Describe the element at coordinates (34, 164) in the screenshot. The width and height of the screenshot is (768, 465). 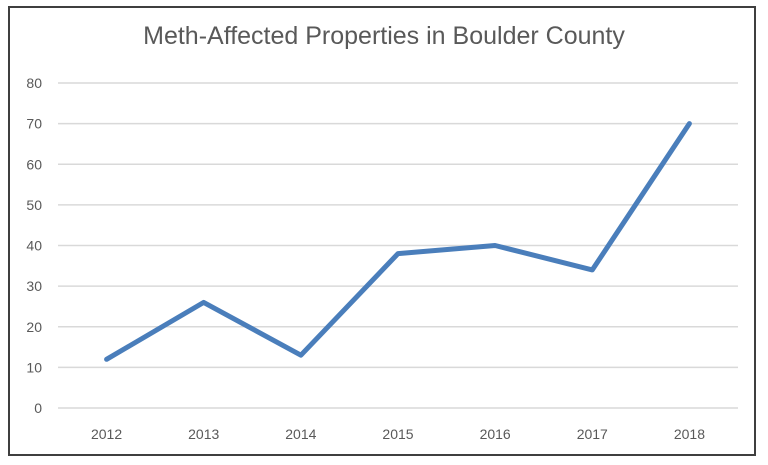
I see `y-tick-label: 60` at that location.